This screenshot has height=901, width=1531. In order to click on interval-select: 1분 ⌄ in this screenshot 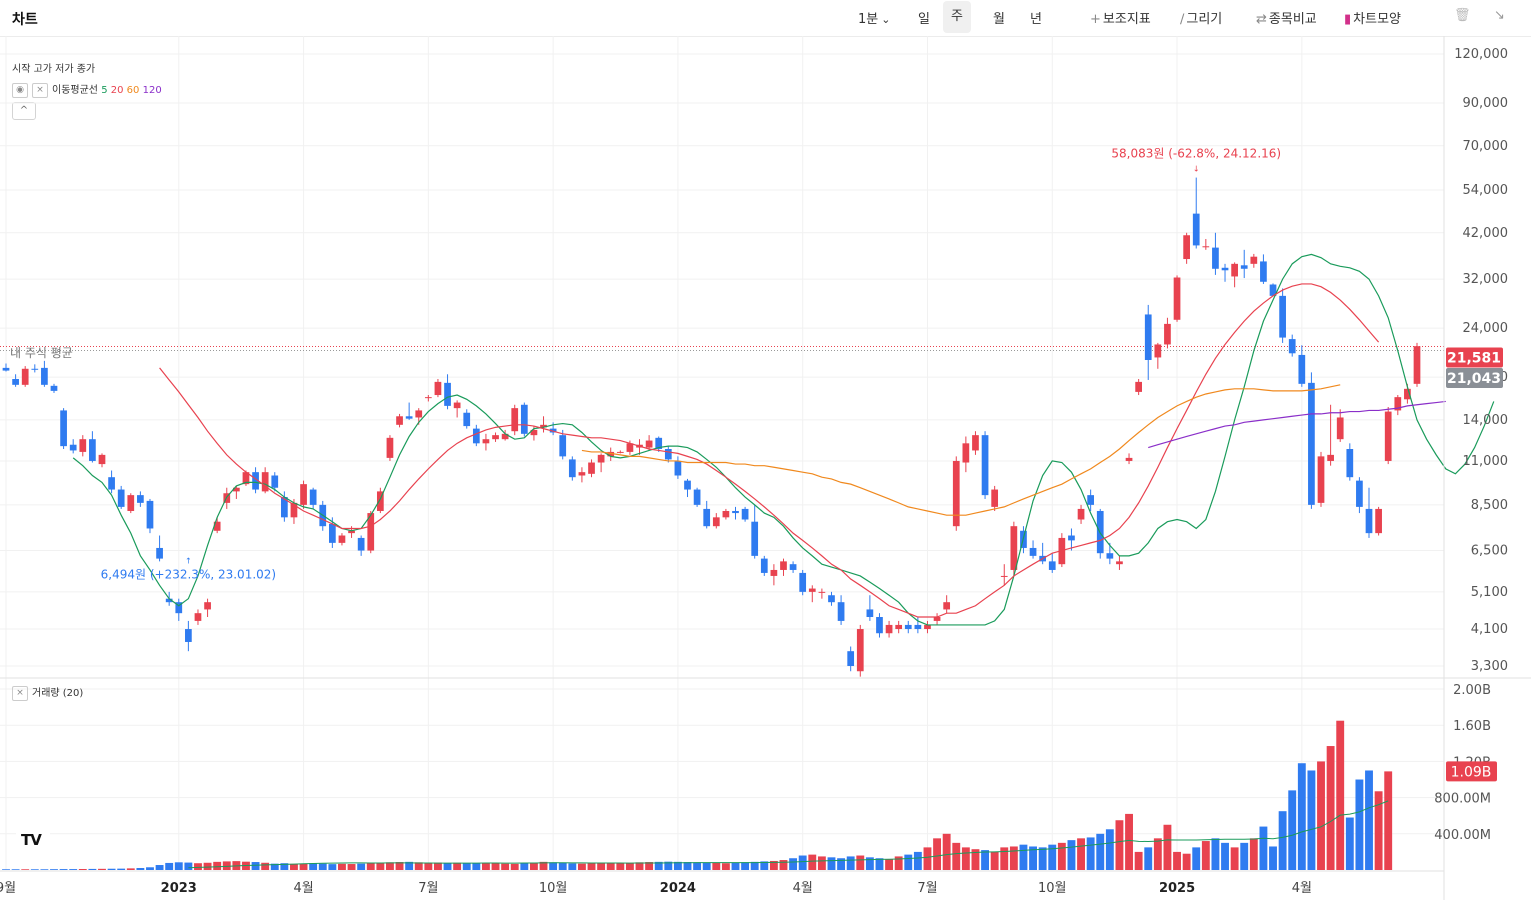, I will do `click(874, 17)`.